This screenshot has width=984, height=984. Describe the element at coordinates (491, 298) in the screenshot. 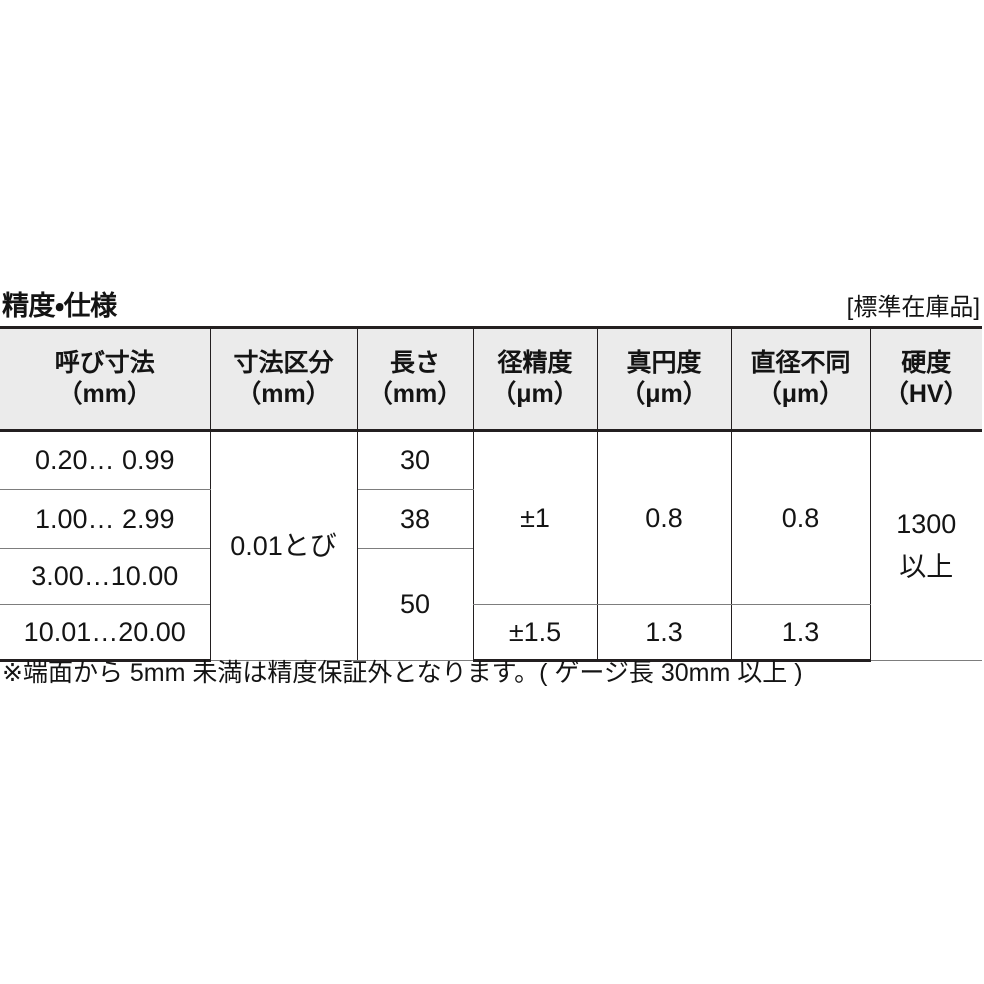

I see `caption-row: 精度・仕様 [標準在庫品]` at that location.